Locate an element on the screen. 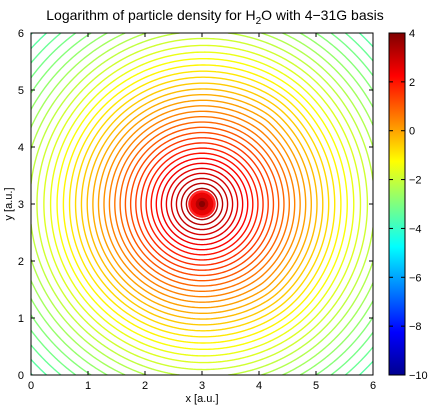 This screenshot has height=409, width=431. y-tick-label: 6 is located at coordinates (21, 34).